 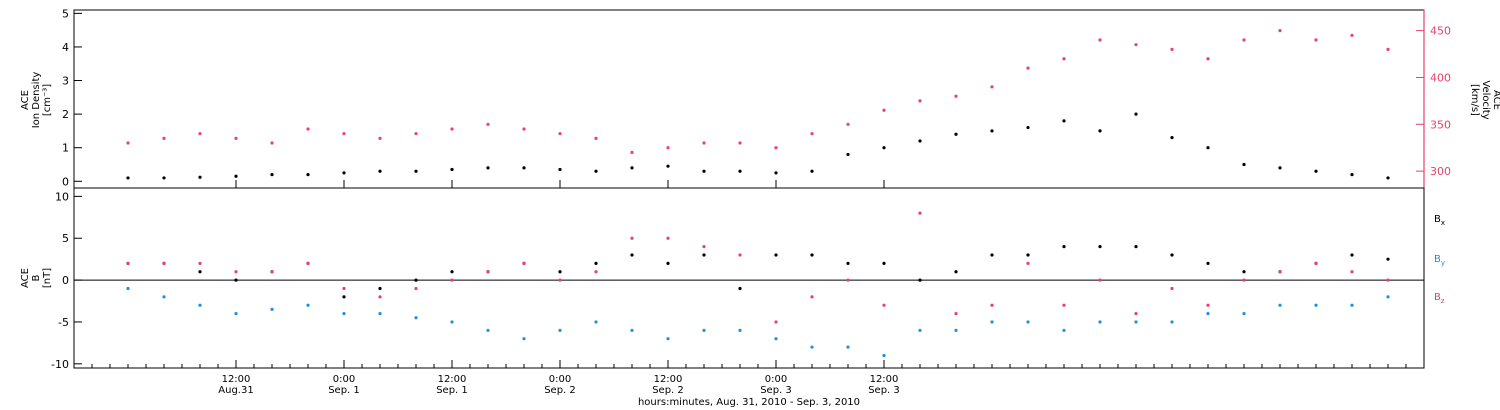 What do you see at coordinates (1440, 124) in the screenshot?
I see `top-right-tick-label: 350` at bounding box center [1440, 124].